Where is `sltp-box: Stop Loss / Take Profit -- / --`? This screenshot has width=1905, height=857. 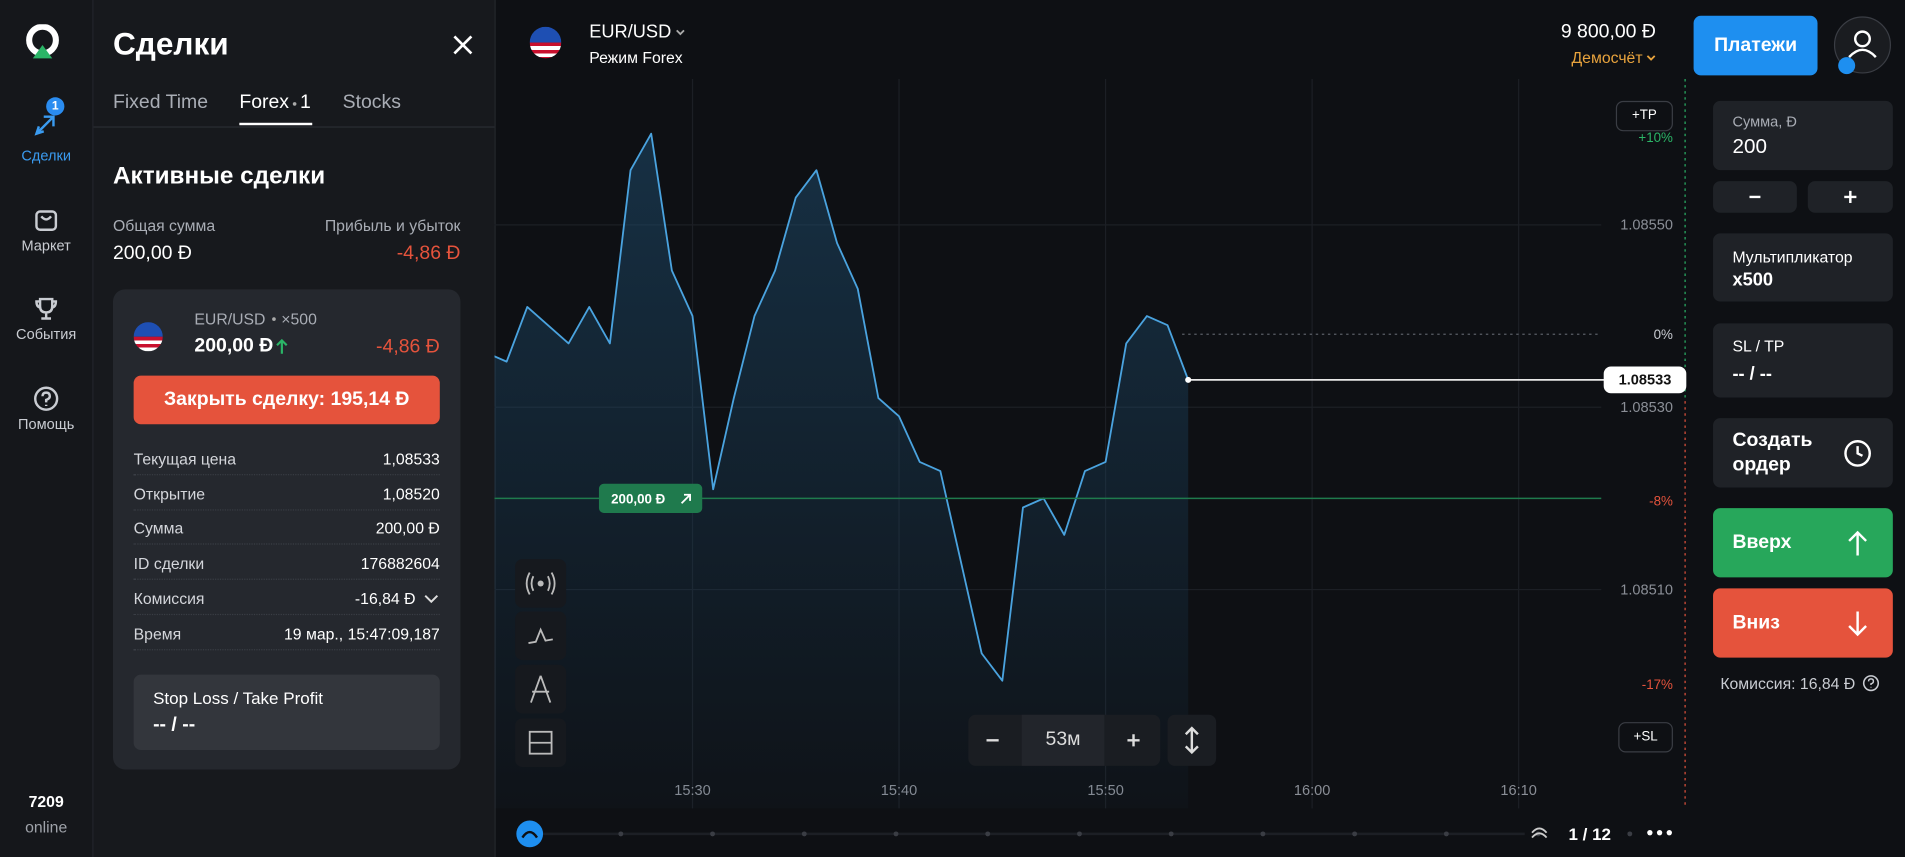 sltp-box: Stop Loss / Take Profit -- / -- is located at coordinates (286, 712).